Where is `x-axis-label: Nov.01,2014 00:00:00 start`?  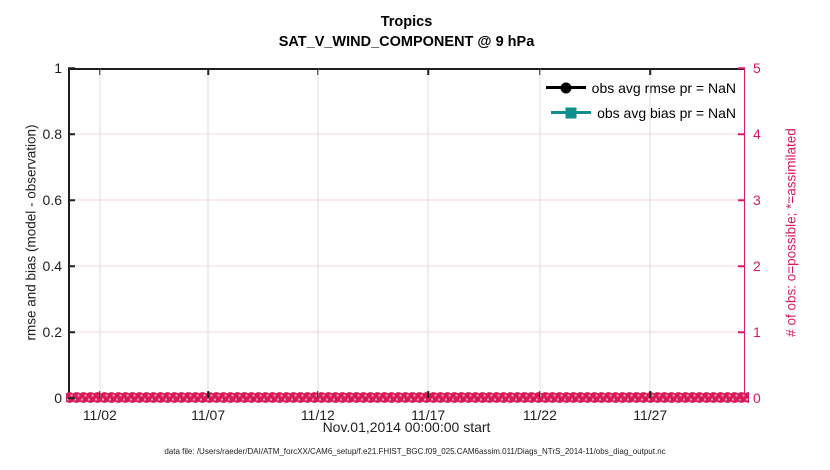
x-axis-label: Nov.01,2014 00:00:00 start is located at coordinates (406, 427).